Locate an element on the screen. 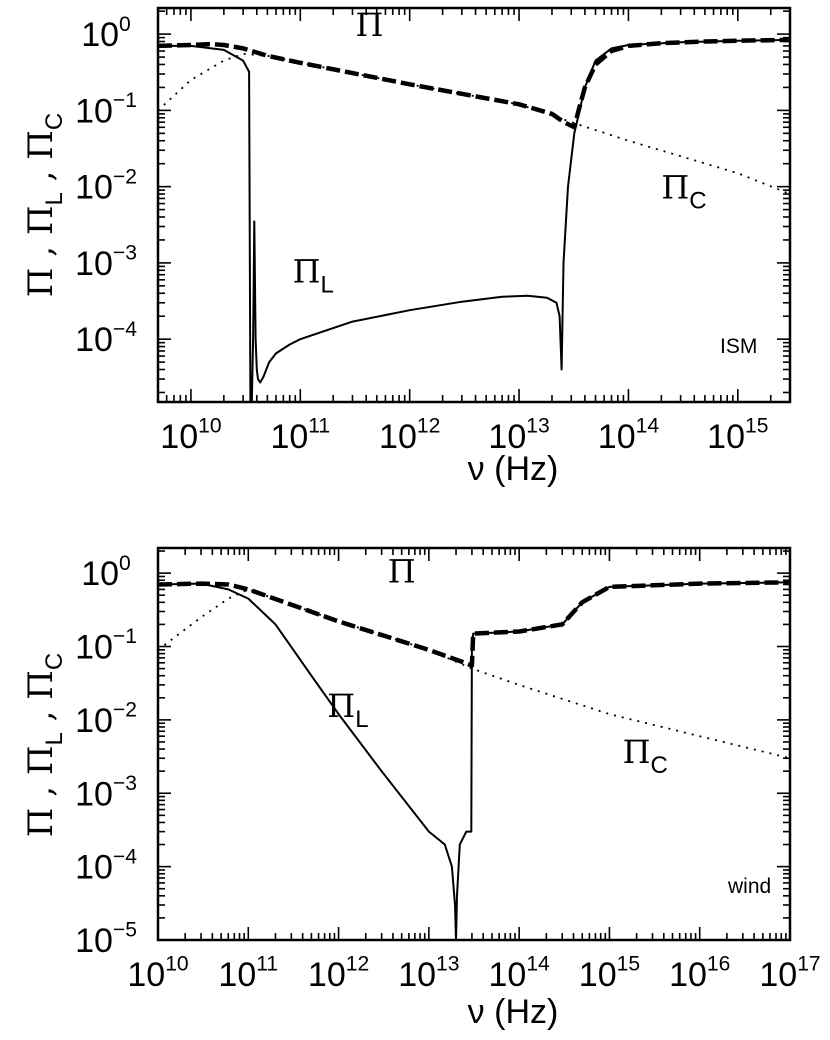  y-tick-label: 10⁻⁵ is located at coordinates (106, 939).